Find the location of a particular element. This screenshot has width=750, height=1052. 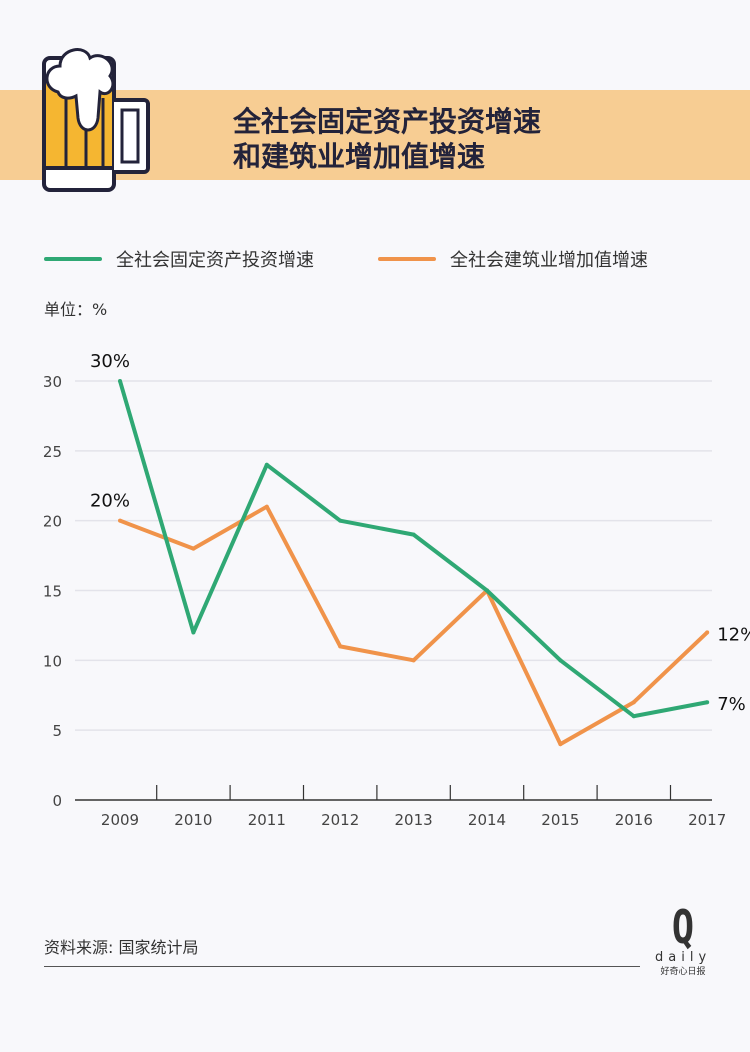

logo-sub: 好奇心日报 is located at coordinates (683, 972).